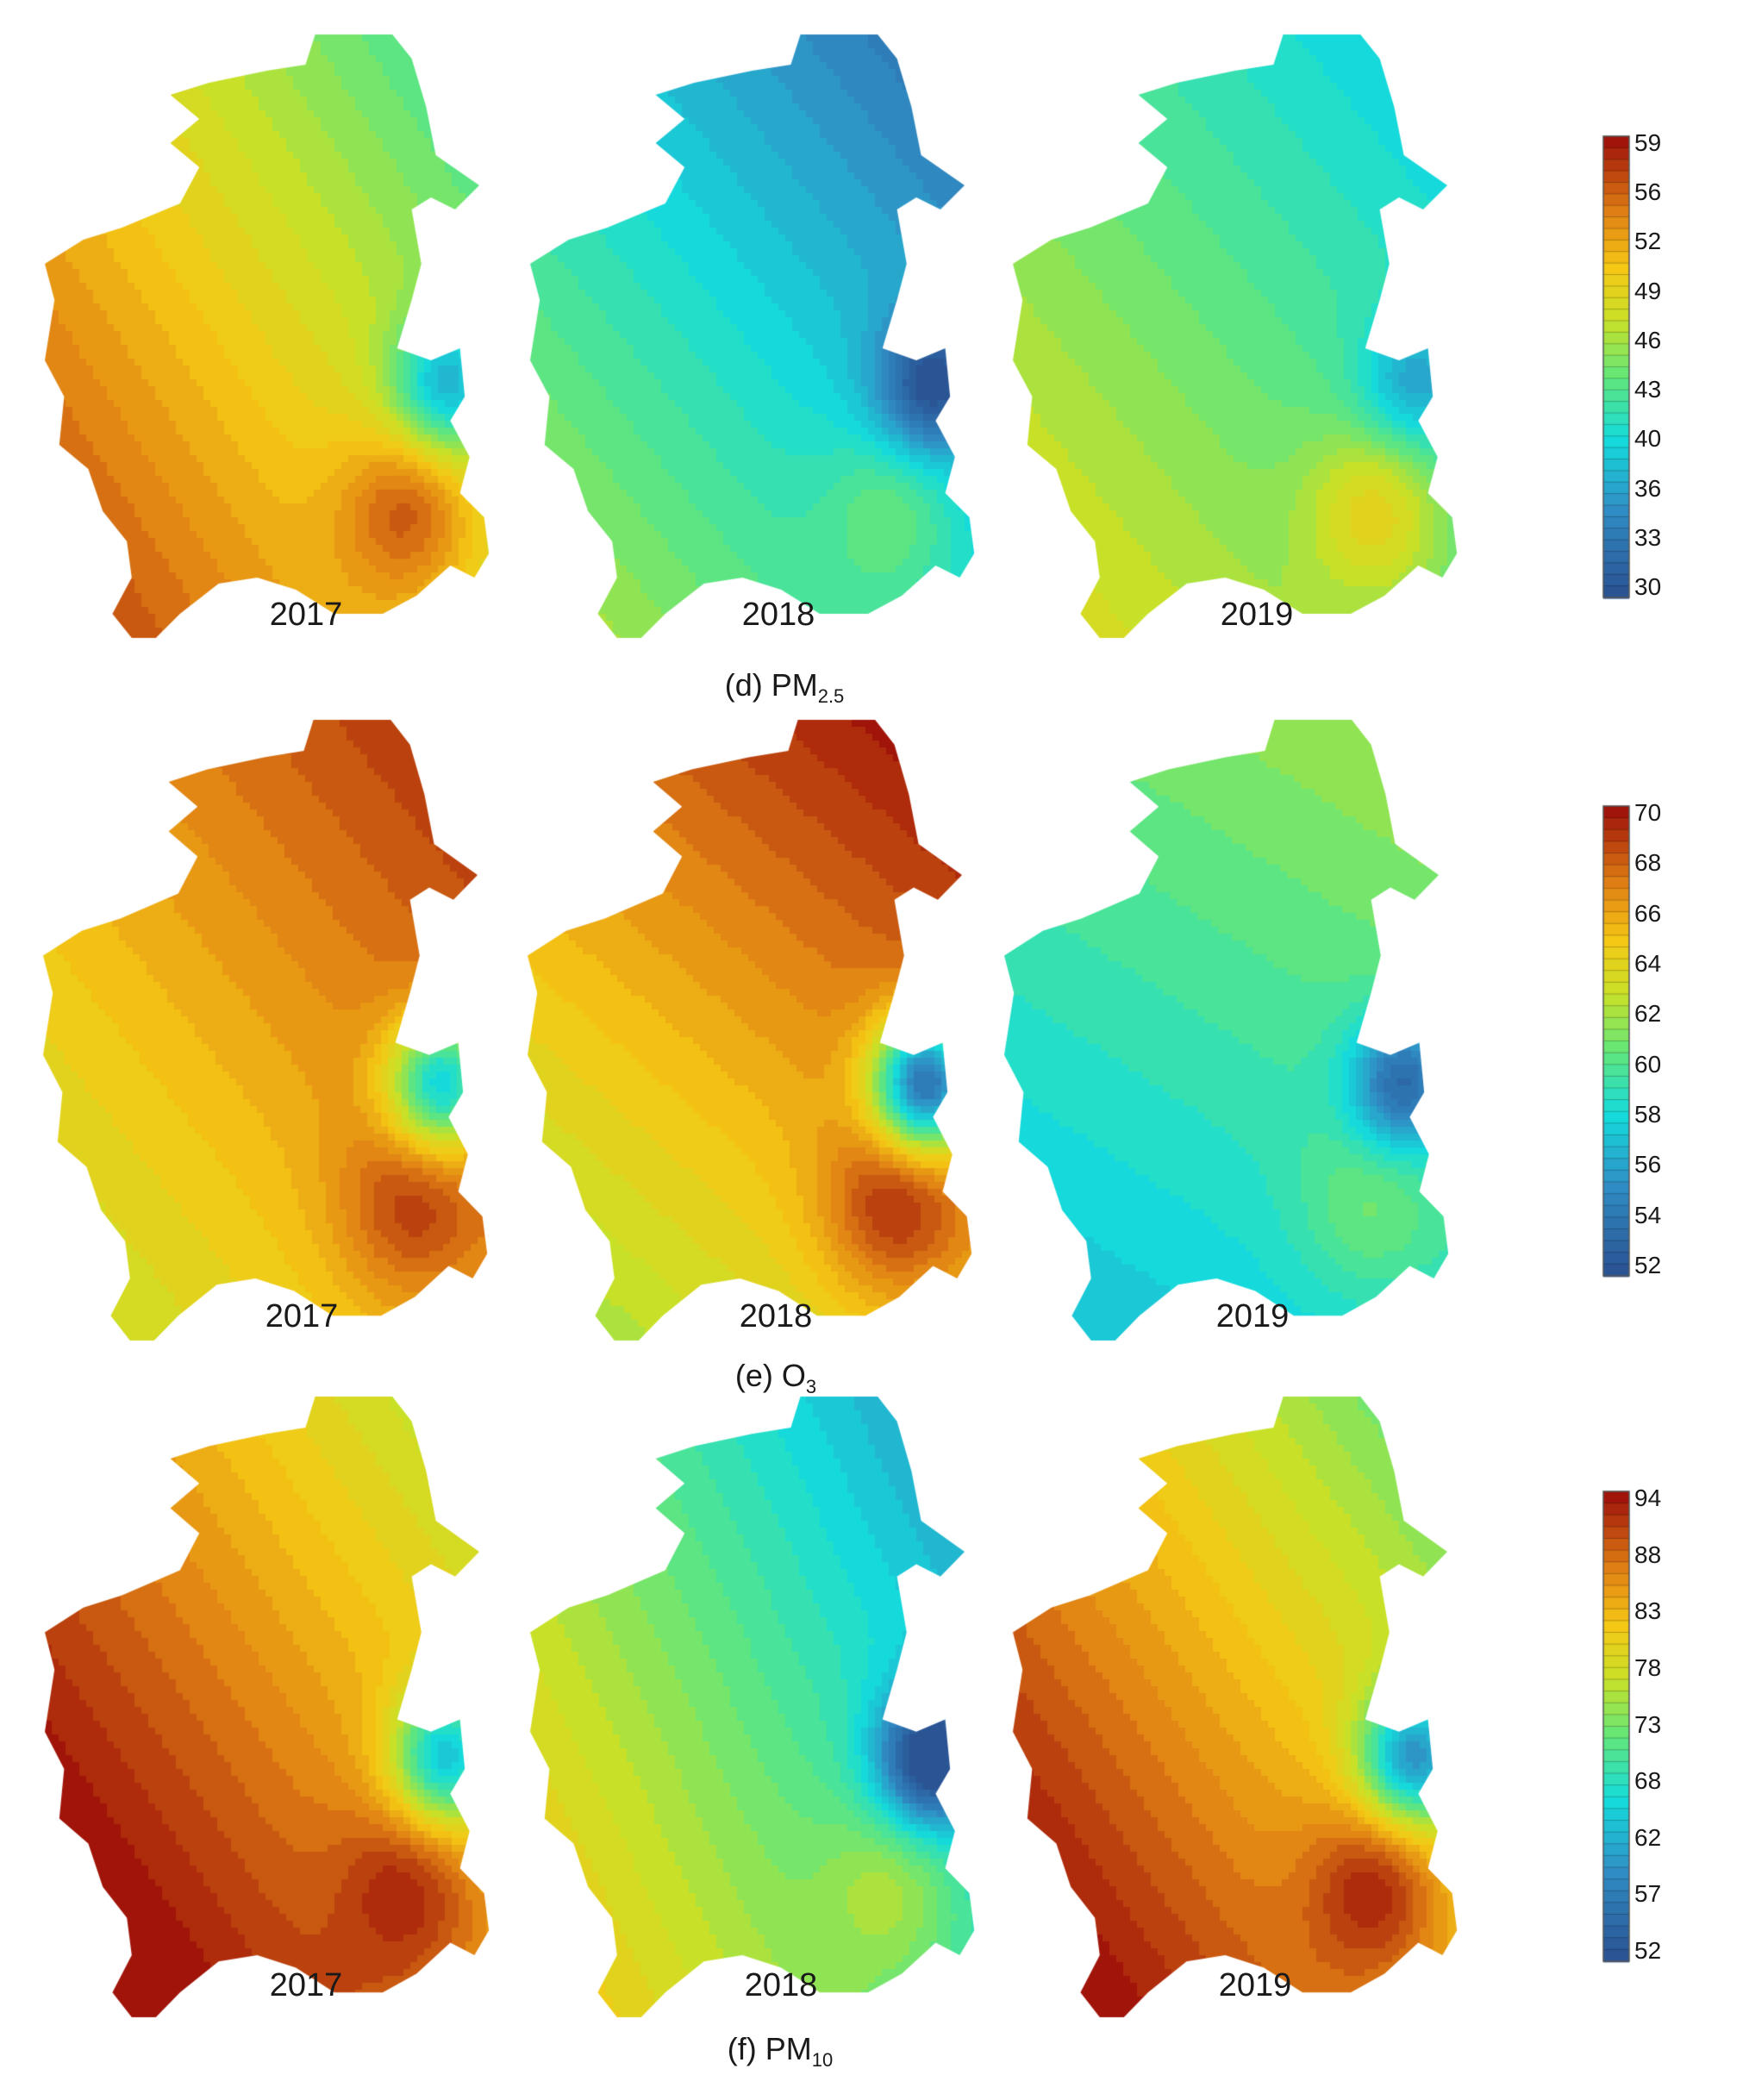  What do you see at coordinates (1648, 142) in the screenshot?
I see `colorbar-tick-label: 59` at bounding box center [1648, 142].